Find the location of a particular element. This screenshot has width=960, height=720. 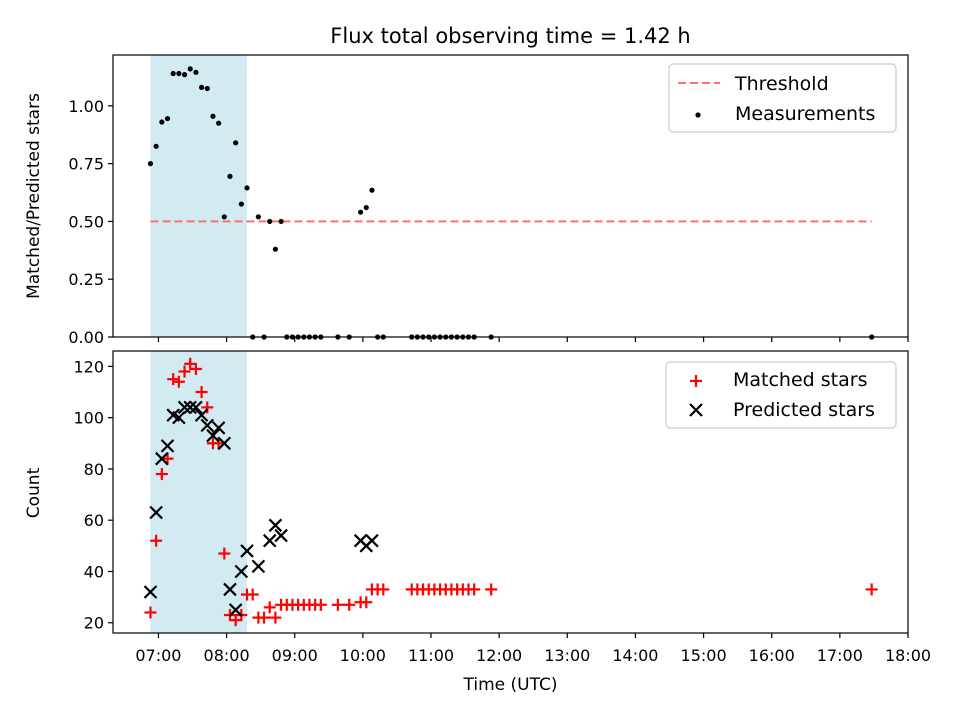

bottom-legend: Matched stars Predicted stars is located at coordinates (781, 395).